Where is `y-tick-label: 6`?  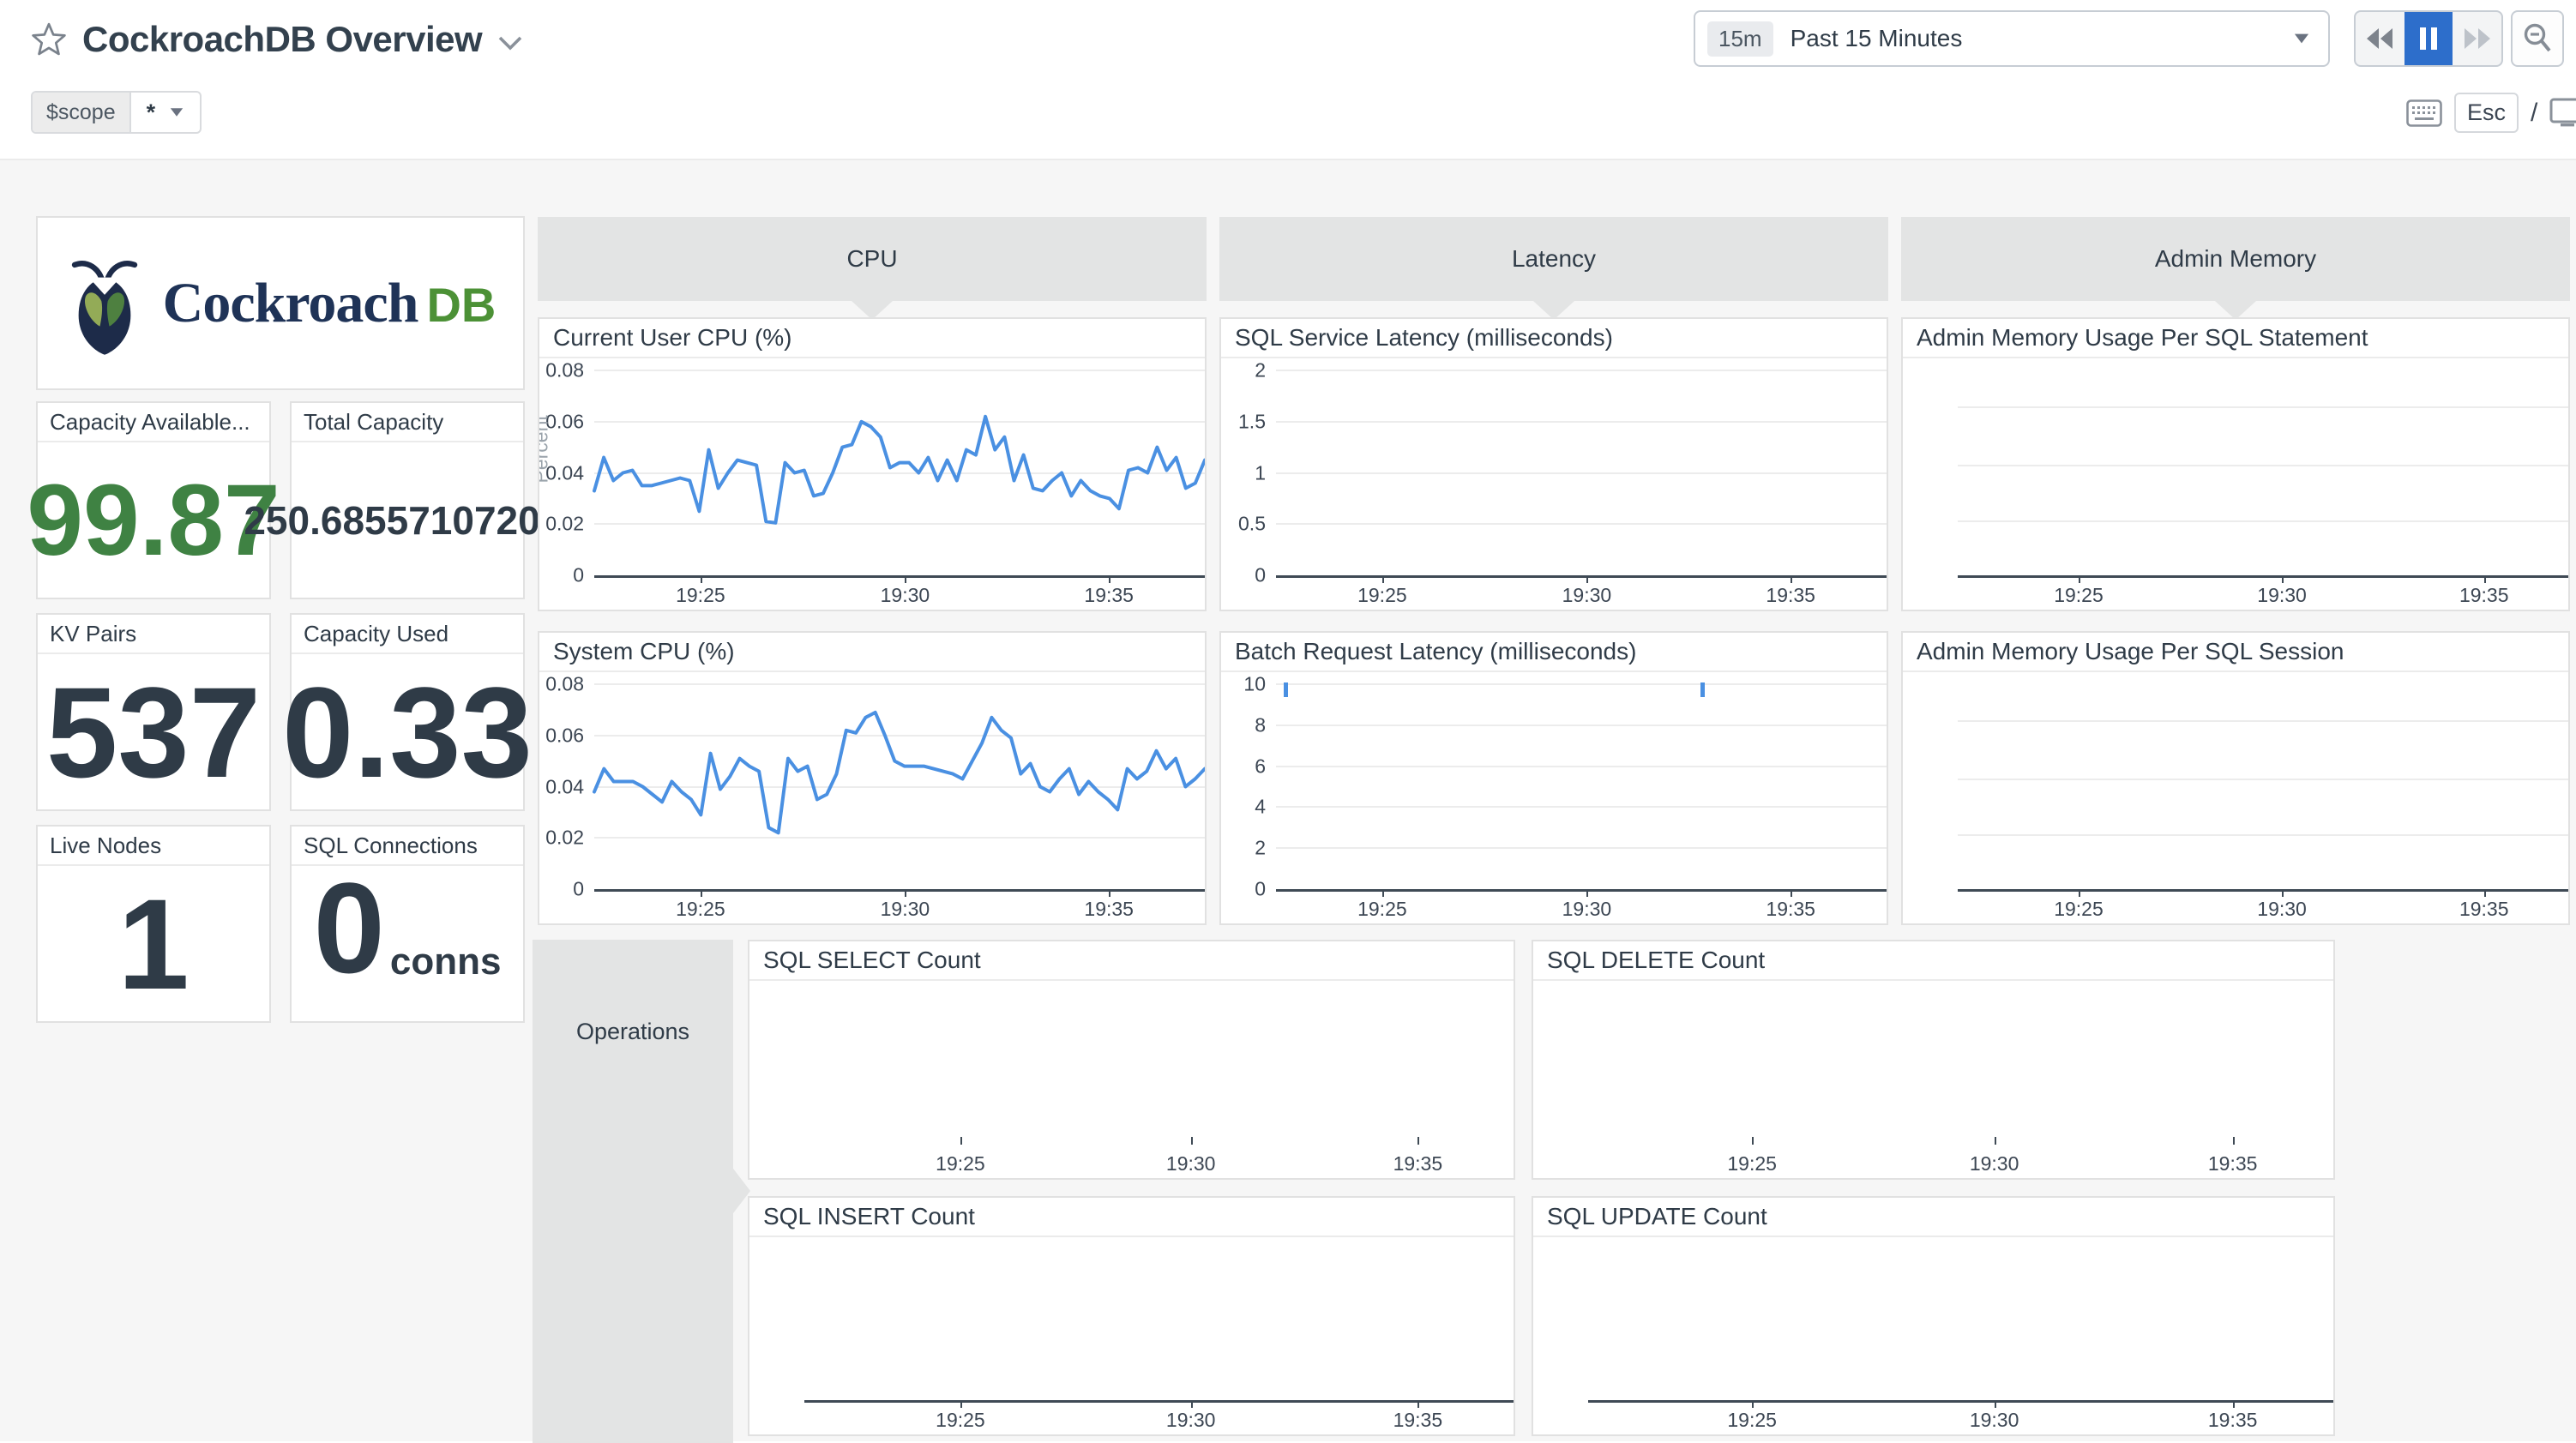
y-tick-label: 6 is located at coordinates (1260, 766).